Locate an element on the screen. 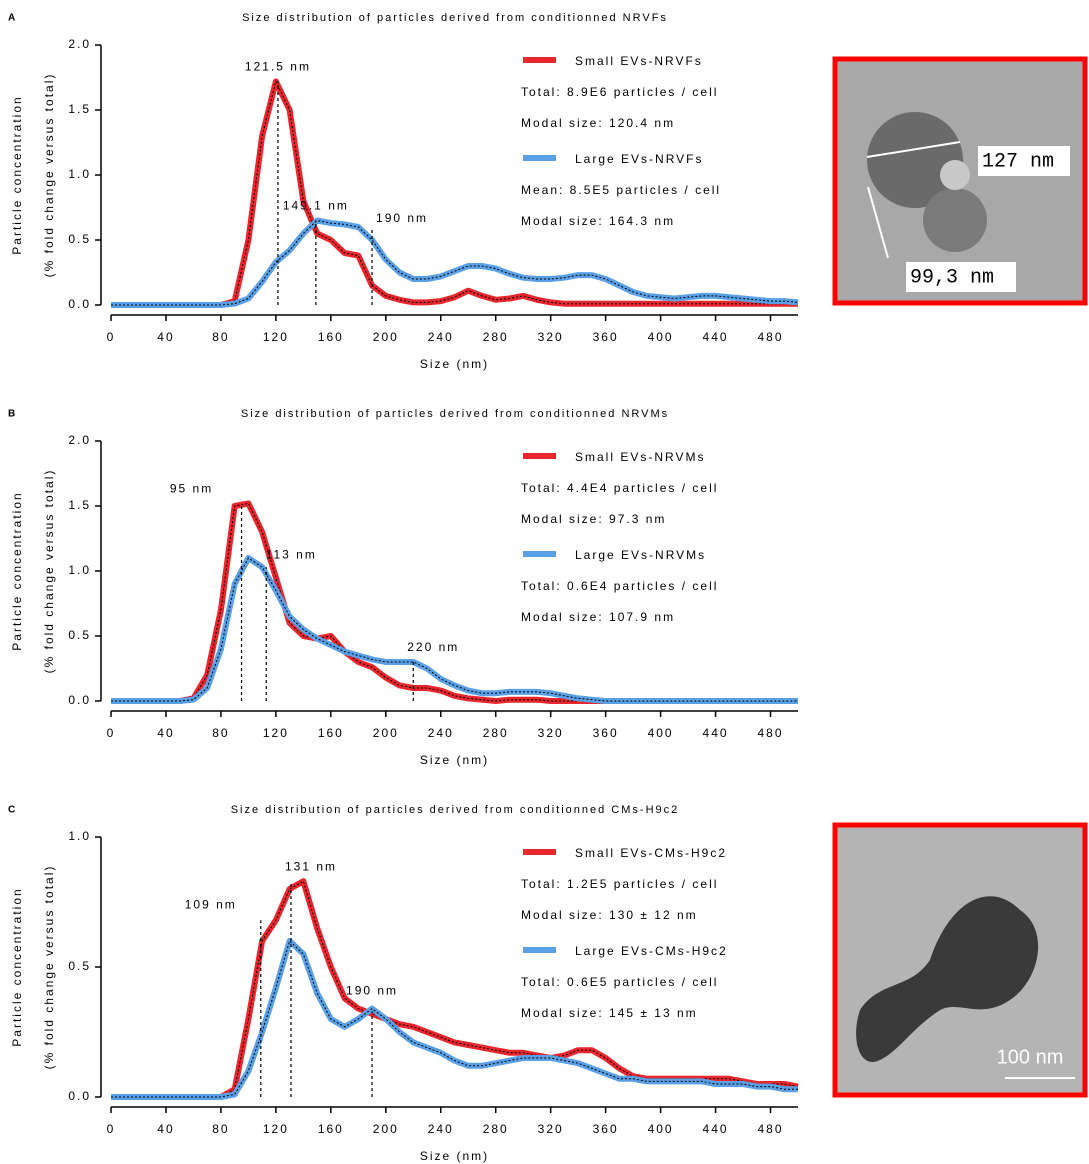  legend-note: Modal size: 120.4 nm is located at coordinates (598, 123).